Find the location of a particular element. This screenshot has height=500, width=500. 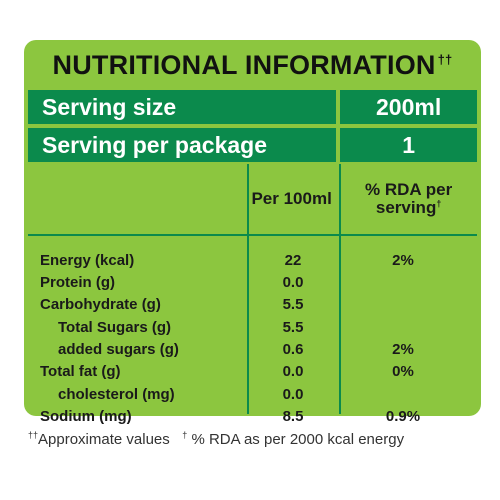

nutrient-name: Energy (kcal) is located at coordinates (87, 260).